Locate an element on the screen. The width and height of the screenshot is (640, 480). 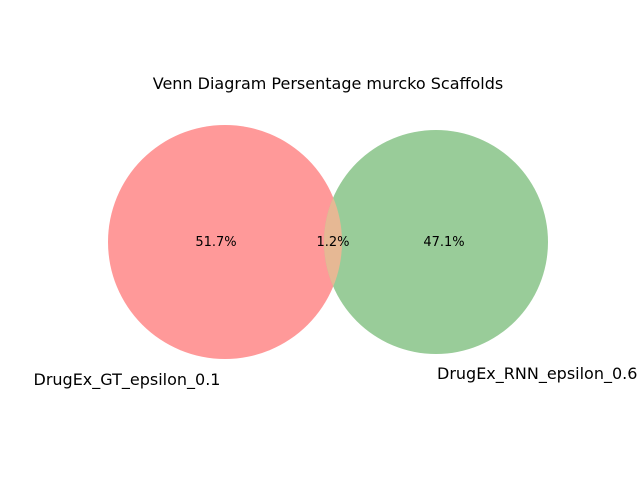
diagram-title: Venn Diagram Persentage murcko Scaffolds is located at coordinates (328, 83).